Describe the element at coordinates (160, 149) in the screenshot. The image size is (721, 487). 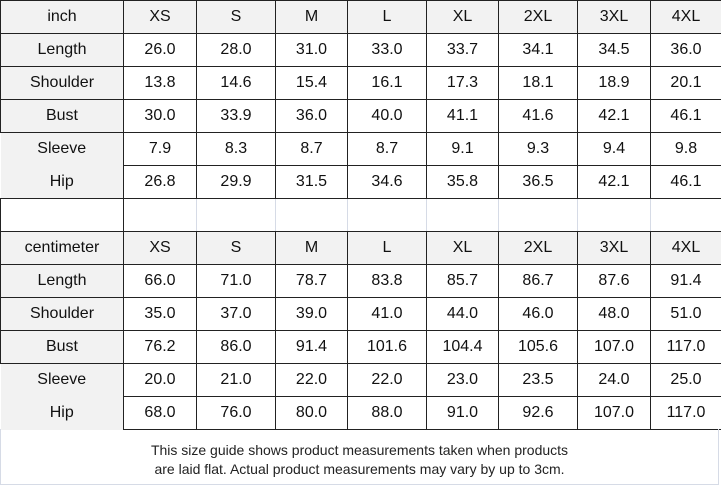
I see `measurement-cell: 7.9` at that location.